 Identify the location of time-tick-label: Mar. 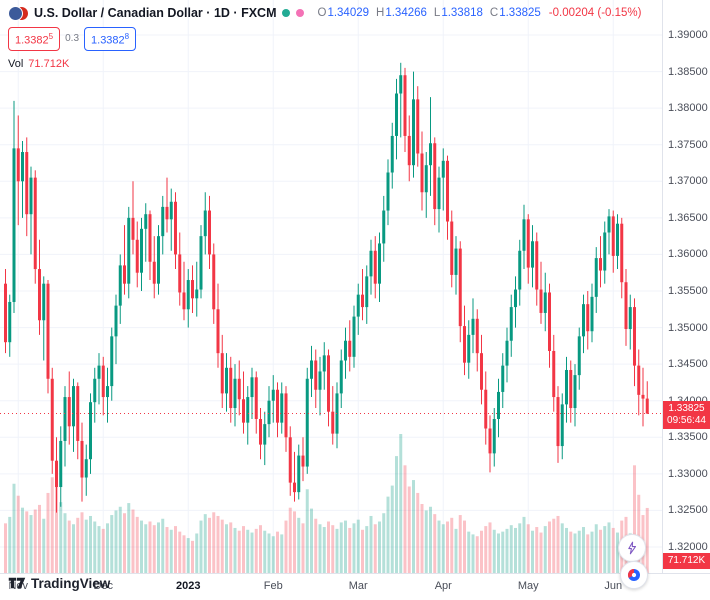
(358, 586).